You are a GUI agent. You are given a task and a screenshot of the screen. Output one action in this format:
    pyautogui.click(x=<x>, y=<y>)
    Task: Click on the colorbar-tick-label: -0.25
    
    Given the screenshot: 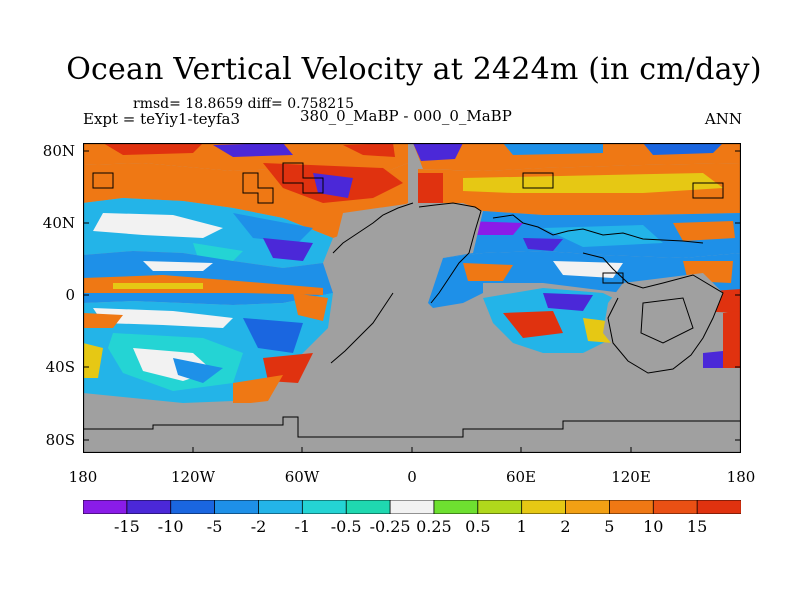 What is the action you would take?
    pyautogui.click(x=390, y=526)
    